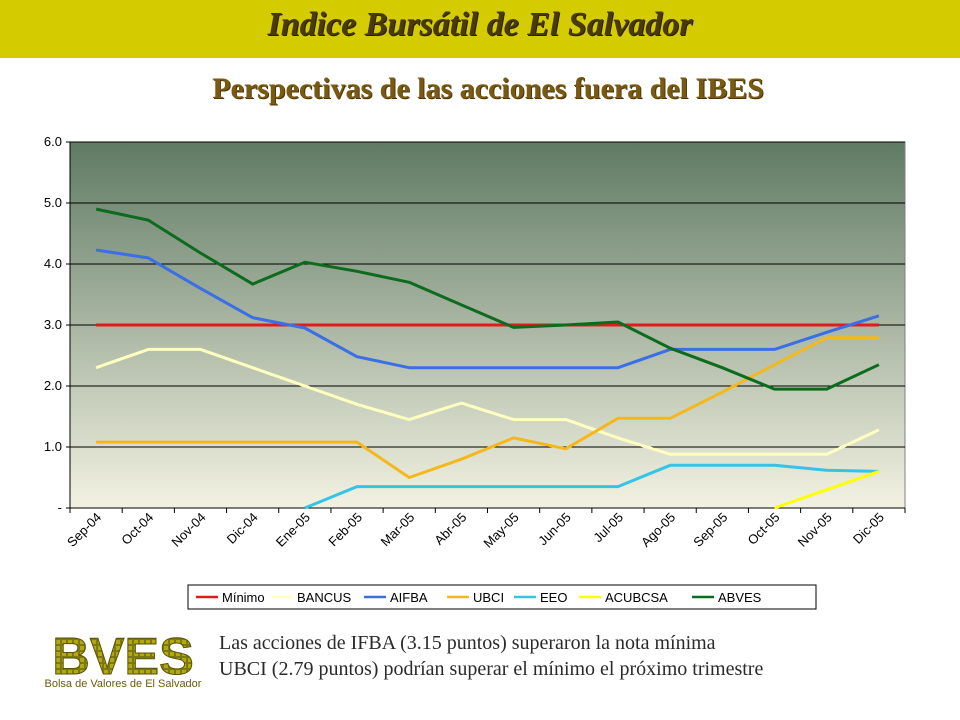 The image size is (960, 720). I want to click on x-tick-label: Abr-05, so click(450, 529).